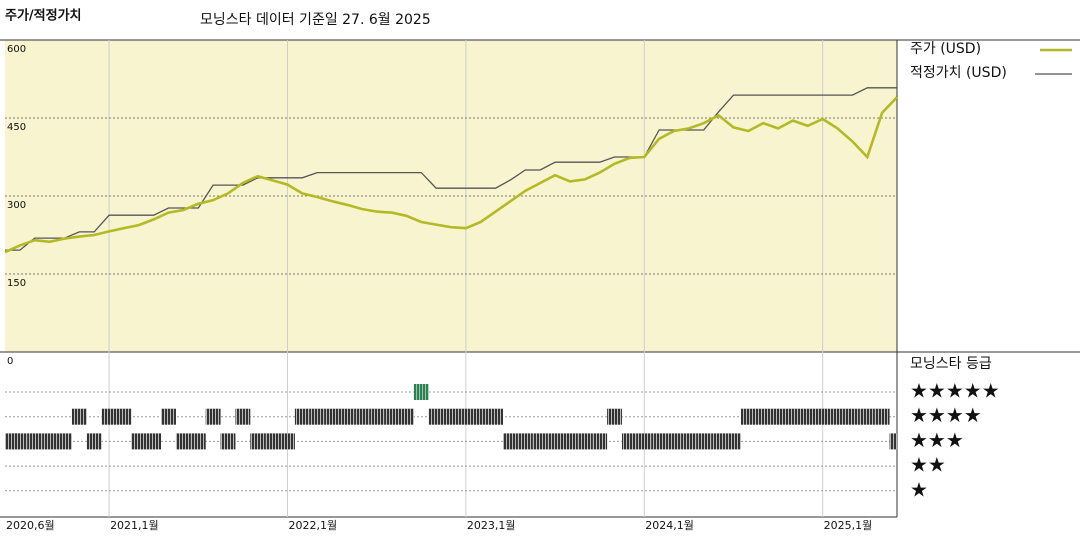 The image size is (1080, 544). What do you see at coordinates (491, 525) in the screenshot?
I see `x-tick-label: 2023,1월` at bounding box center [491, 525].